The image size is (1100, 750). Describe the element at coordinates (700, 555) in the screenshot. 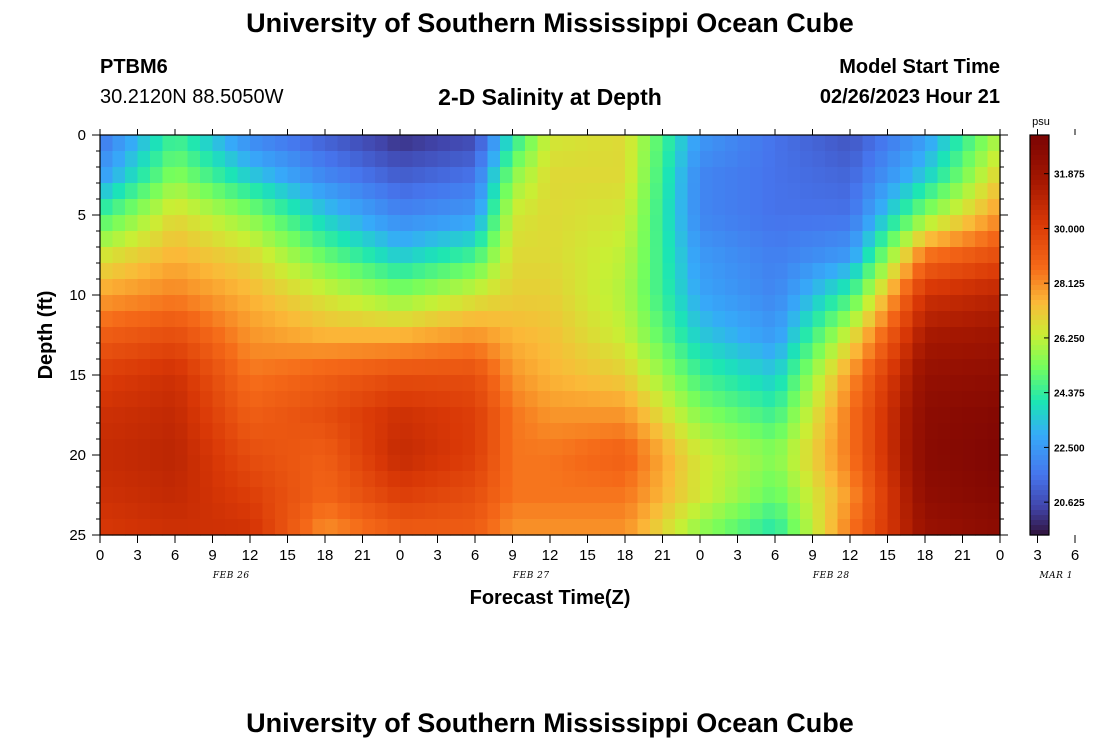

I see `x-tick-label: 0` at that location.